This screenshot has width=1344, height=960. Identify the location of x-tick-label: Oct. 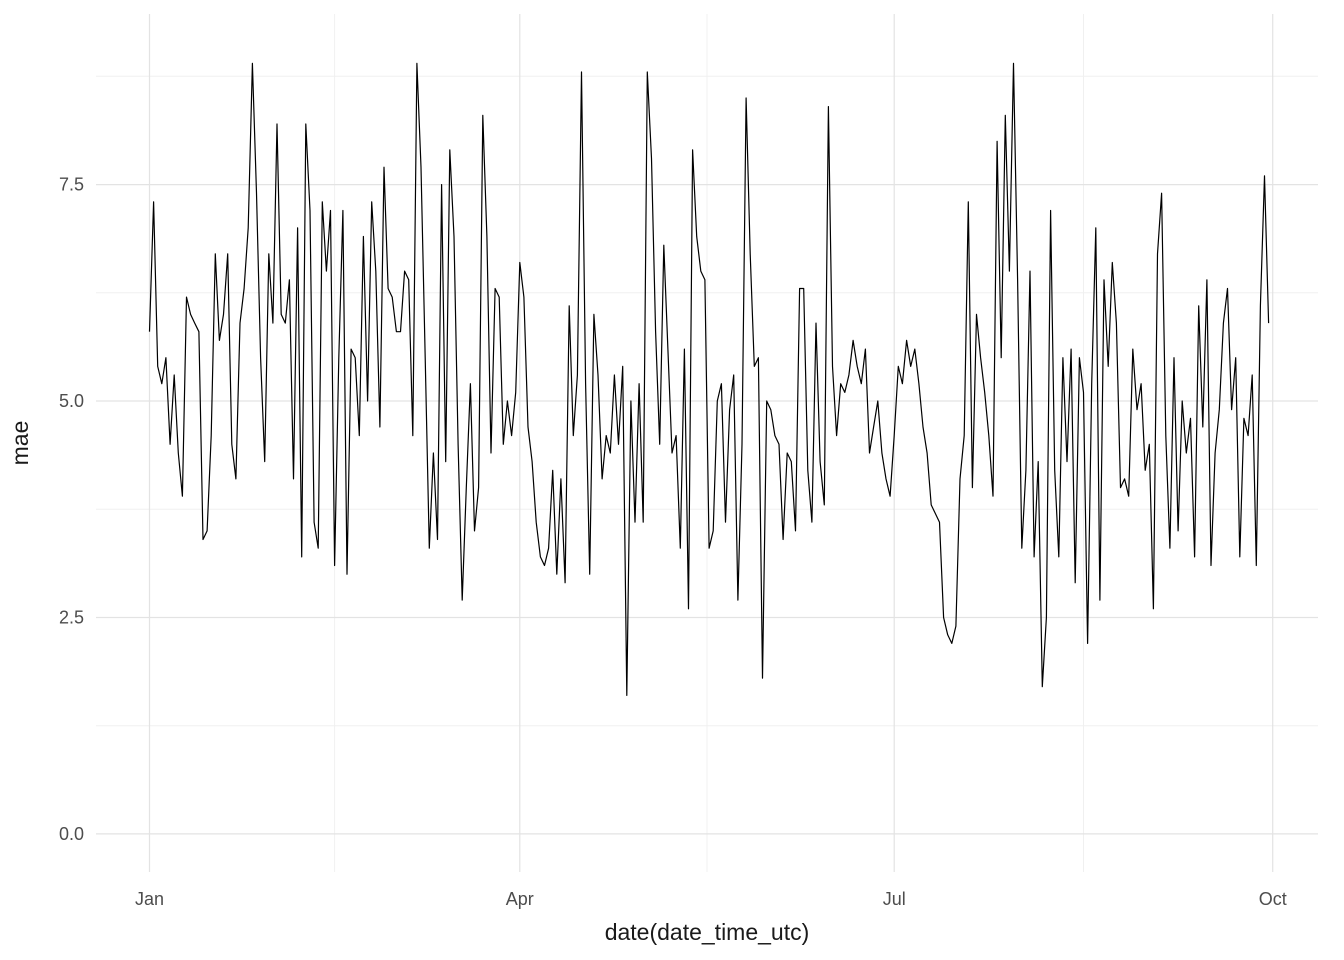
(1273, 899).